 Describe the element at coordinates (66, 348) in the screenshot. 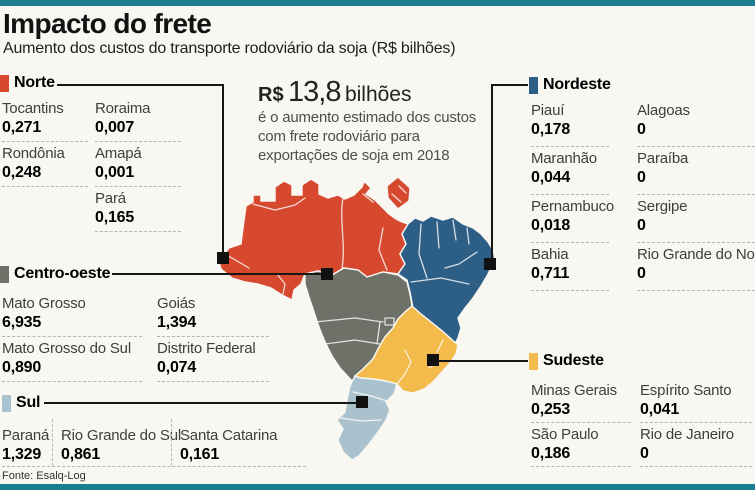

I see `state-name: Mato Grosso do Sul` at that location.